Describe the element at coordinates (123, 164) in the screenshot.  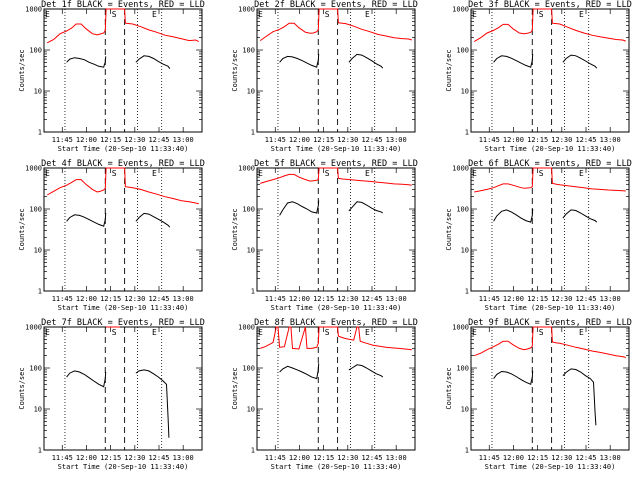
I see `panel-title: Det 4f BLACK = Events, RED = LLD` at that location.